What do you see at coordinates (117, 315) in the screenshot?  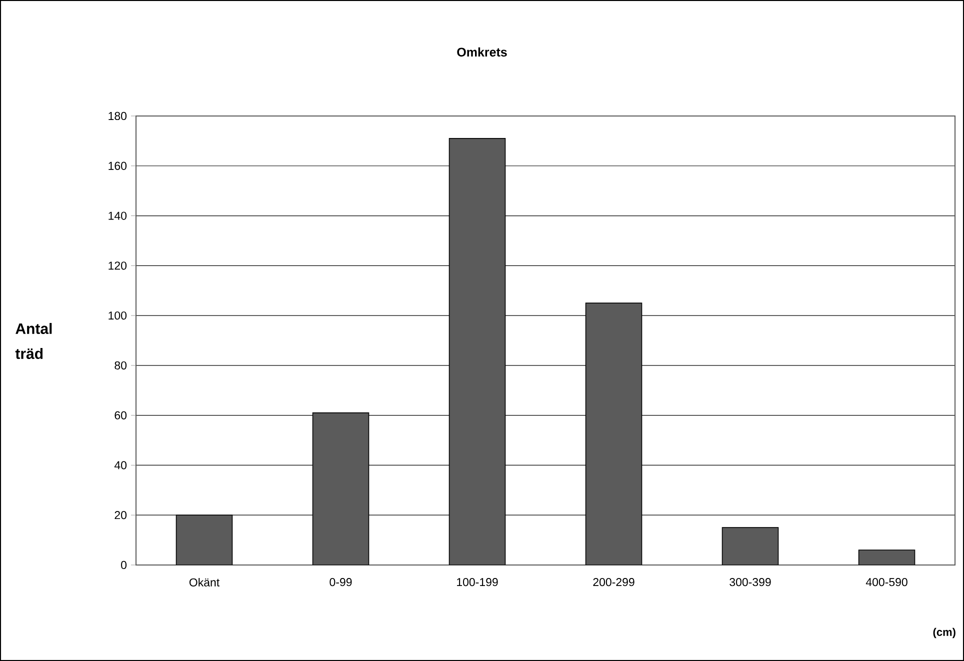 I see `y-tick-label: 100` at bounding box center [117, 315].